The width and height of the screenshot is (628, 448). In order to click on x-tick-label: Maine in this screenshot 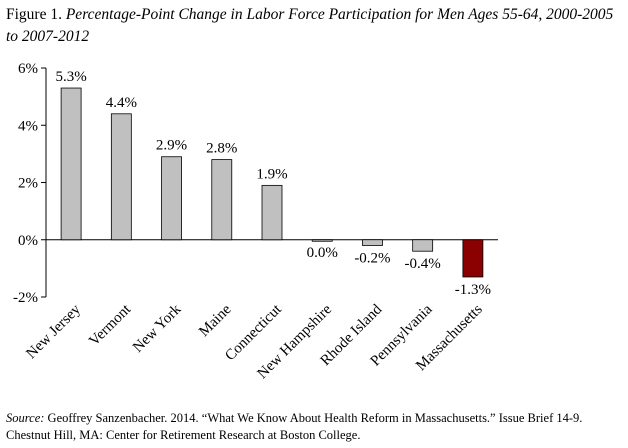, I will do `click(215, 320)`.